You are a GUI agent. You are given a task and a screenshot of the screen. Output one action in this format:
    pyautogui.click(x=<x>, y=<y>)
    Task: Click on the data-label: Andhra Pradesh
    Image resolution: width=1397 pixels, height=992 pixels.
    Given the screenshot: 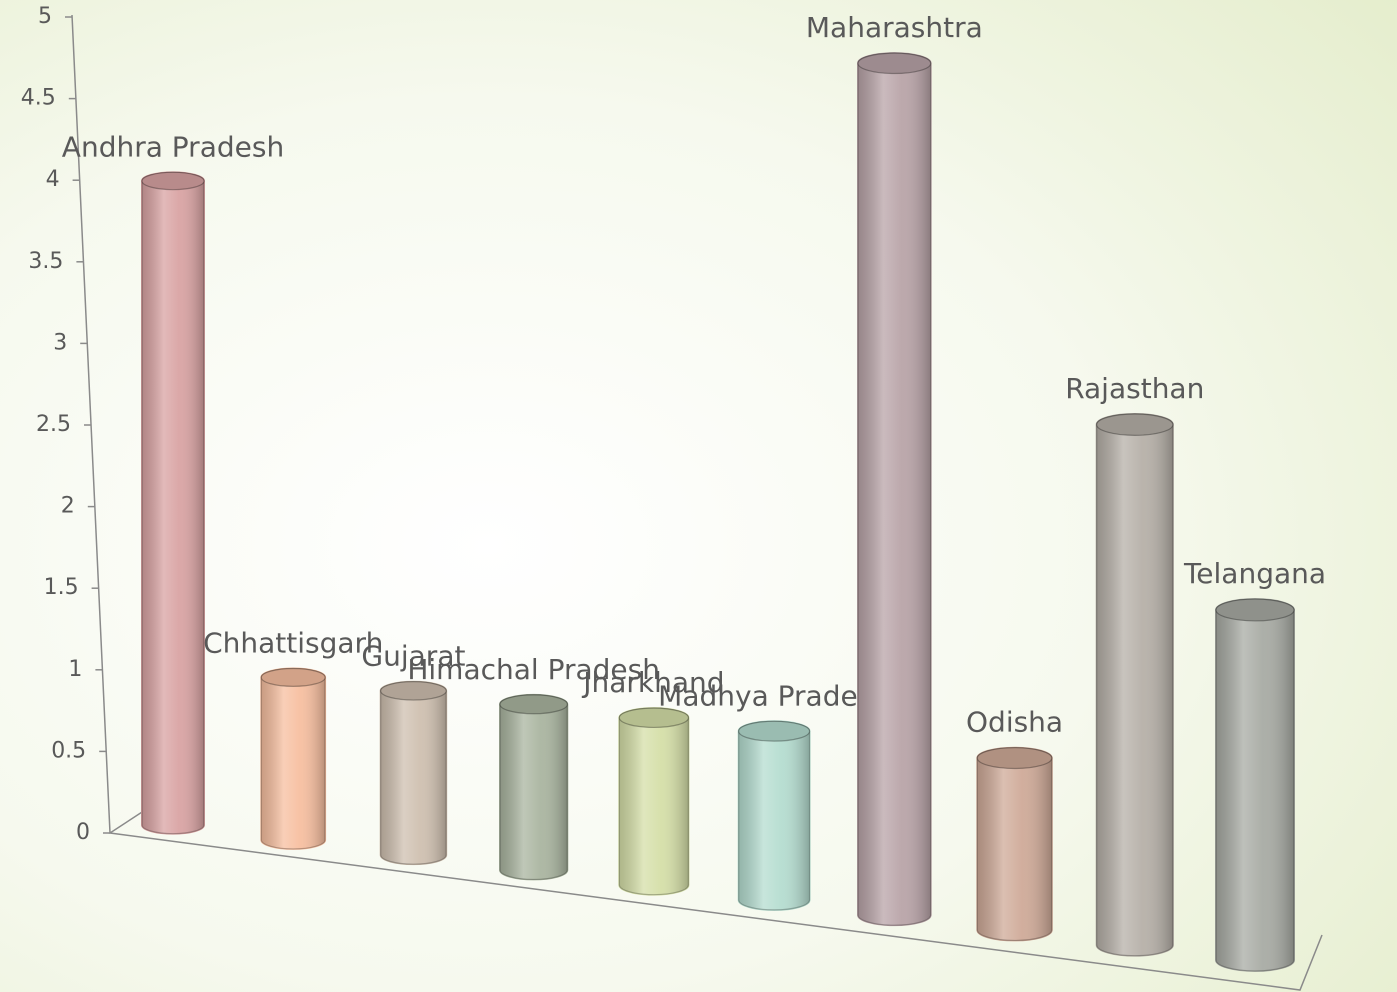 What is the action you would take?
    pyautogui.click(x=173, y=146)
    